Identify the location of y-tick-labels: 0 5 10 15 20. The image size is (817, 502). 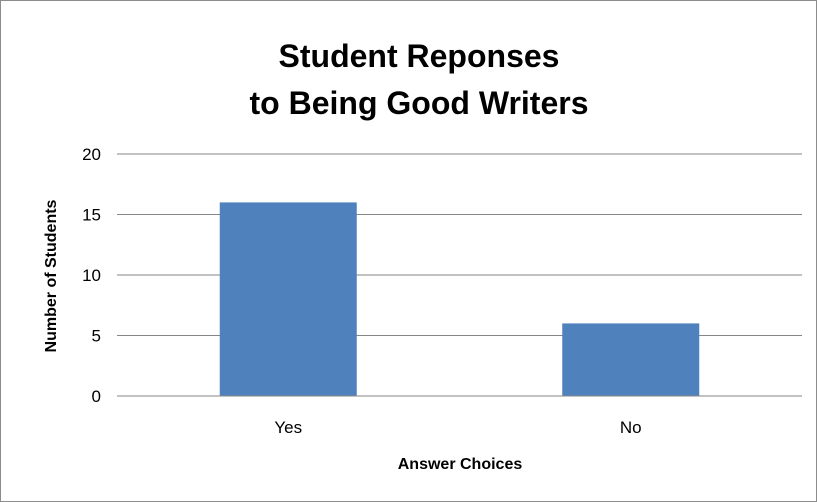
(91, 275).